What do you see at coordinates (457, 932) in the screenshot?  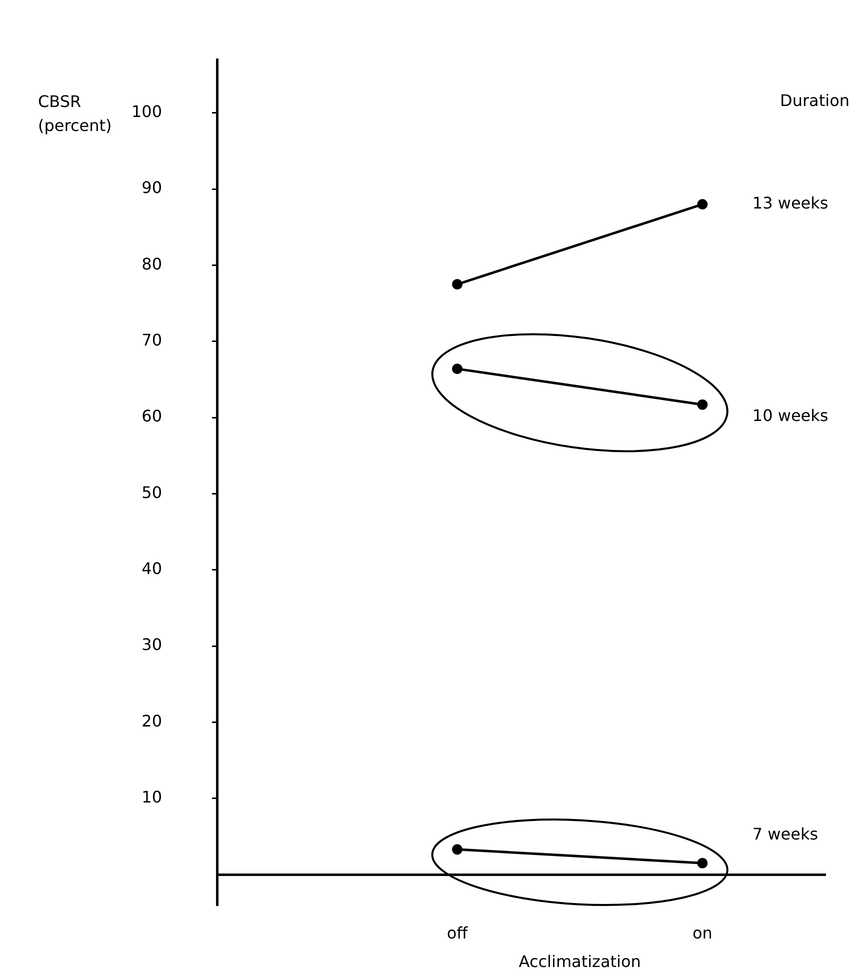 I see `x-tick-label: off` at bounding box center [457, 932].